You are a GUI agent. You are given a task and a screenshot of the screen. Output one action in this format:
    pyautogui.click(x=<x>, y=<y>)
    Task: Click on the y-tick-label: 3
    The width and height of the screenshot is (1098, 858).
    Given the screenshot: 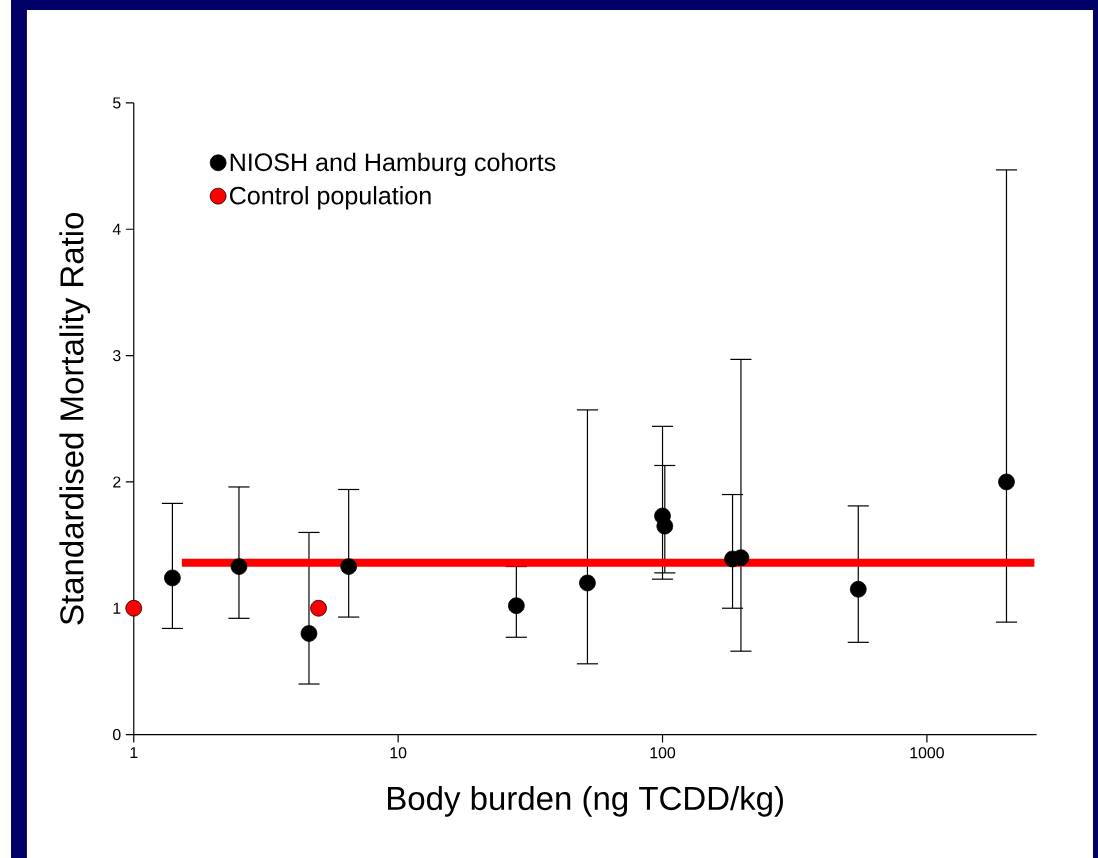 What is the action you would take?
    pyautogui.click(x=116, y=355)
    